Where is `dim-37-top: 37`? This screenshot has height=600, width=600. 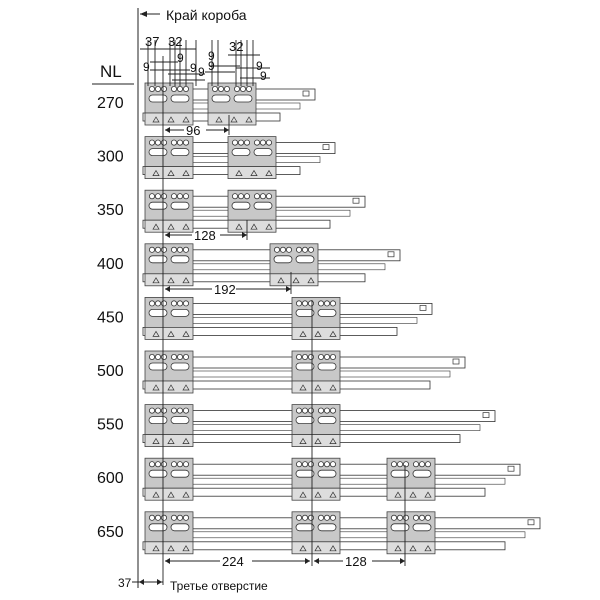
dim-37-top: 37 is located at coordinates (152, 41).